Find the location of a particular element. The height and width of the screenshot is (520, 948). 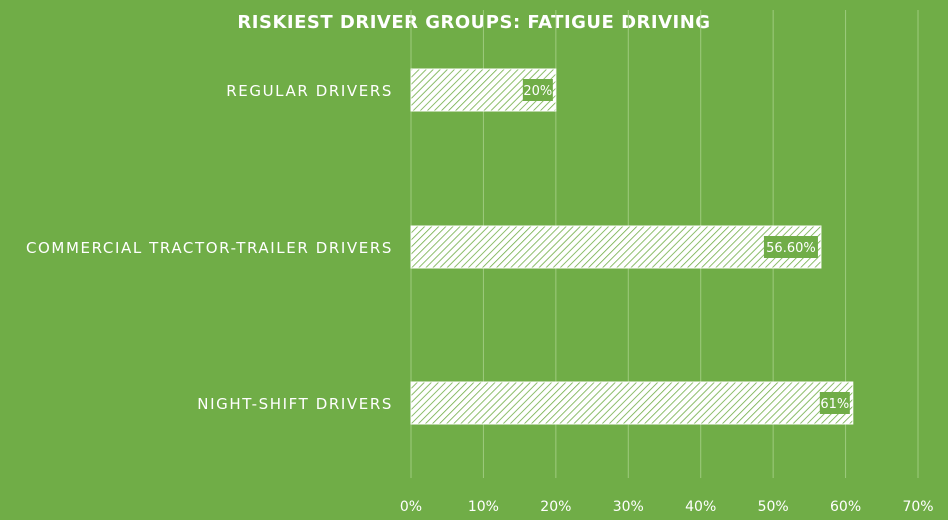

category-label: REGULAR DRIVERS is located at coordinates (309, 91).